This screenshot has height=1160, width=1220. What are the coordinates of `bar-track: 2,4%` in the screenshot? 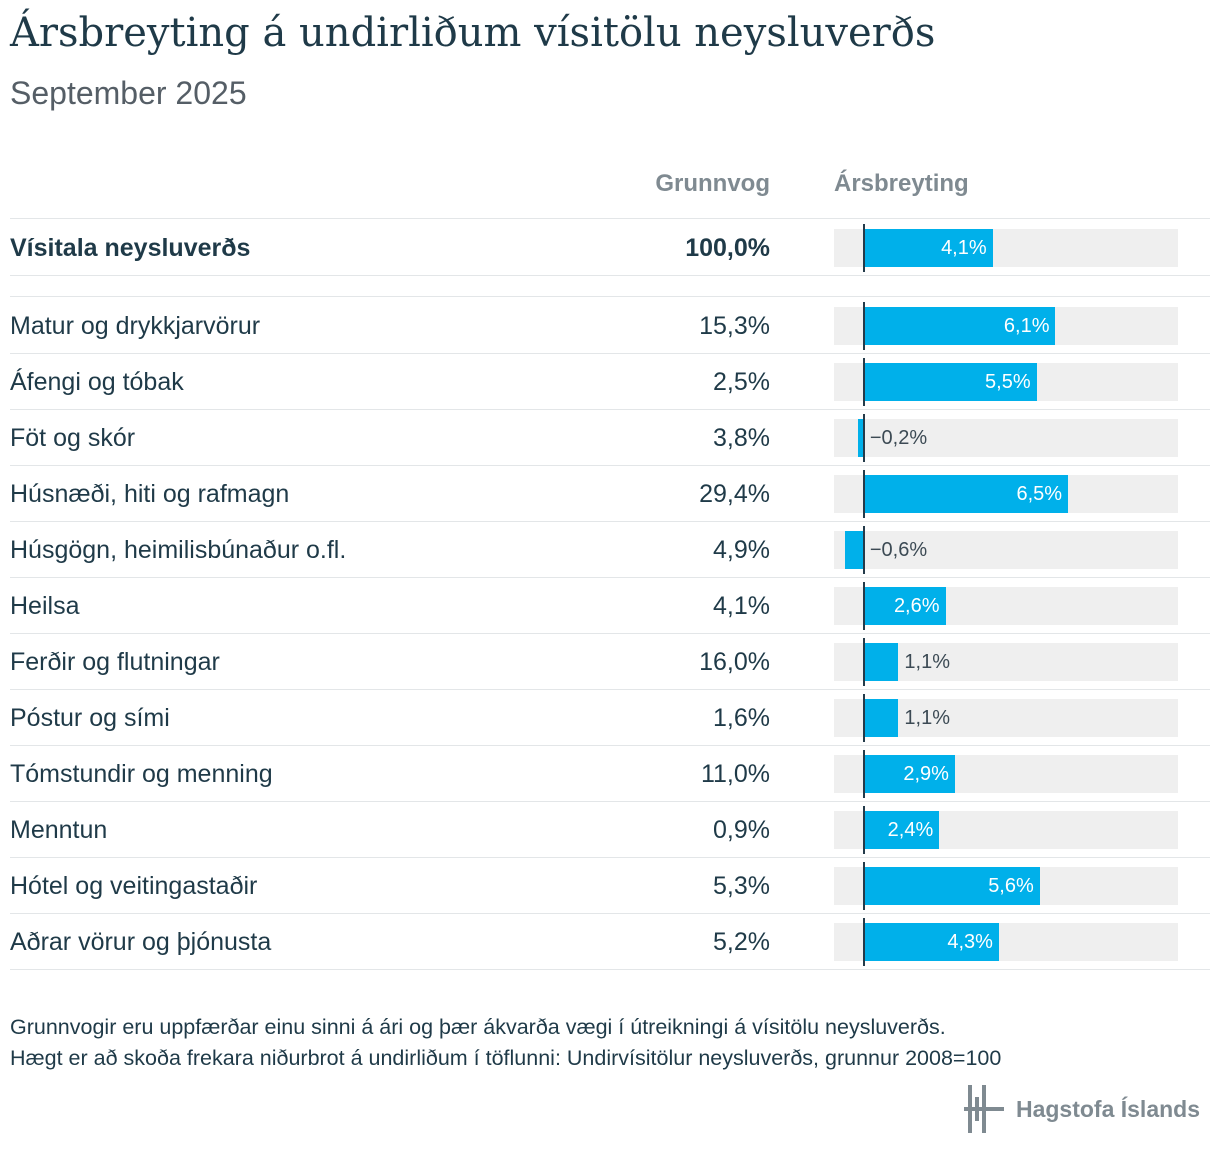 It's located at (1006, 830).